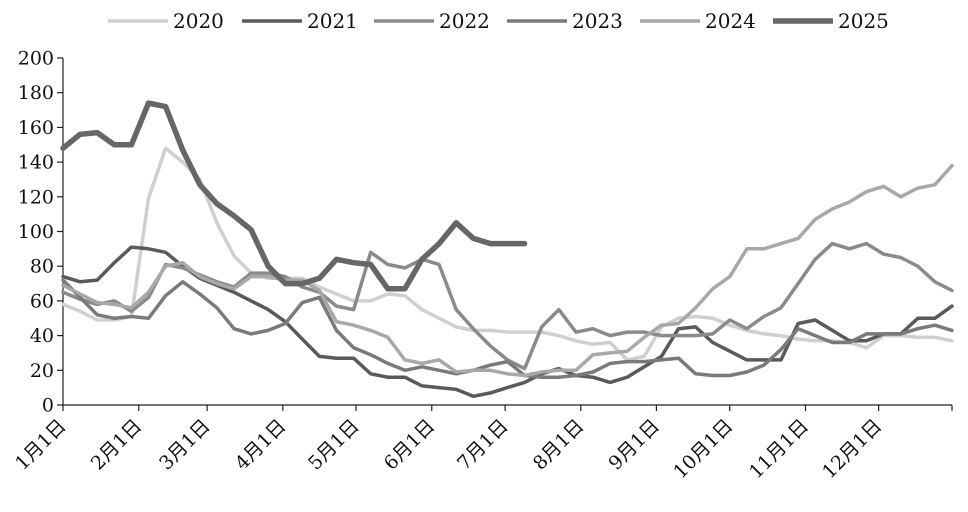  Describe the element at coordinates (42, 371) in the screenshot. I see `y-tick-label: 20` at that location.